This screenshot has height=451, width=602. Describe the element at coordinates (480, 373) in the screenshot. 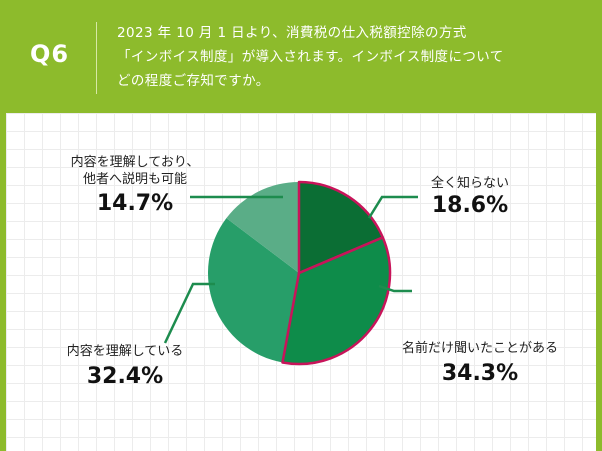

I see `slice-value-heard-name-only: 34.3%` at that location.